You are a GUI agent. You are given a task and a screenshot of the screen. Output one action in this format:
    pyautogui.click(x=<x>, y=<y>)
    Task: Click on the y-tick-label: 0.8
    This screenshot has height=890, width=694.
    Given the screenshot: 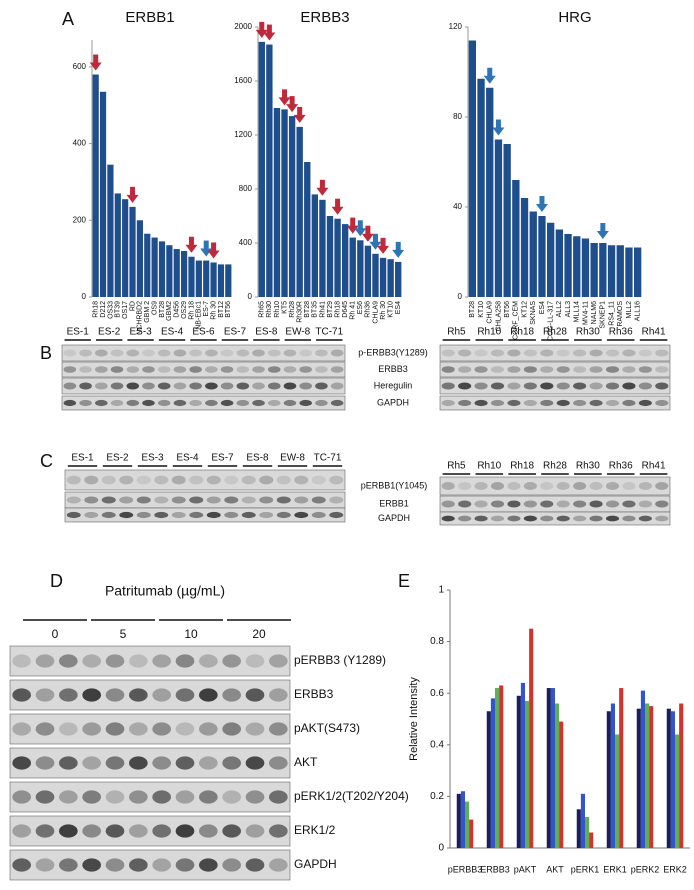 What is the action you would take?
    pyautogui.click(x=437, y=641)
    